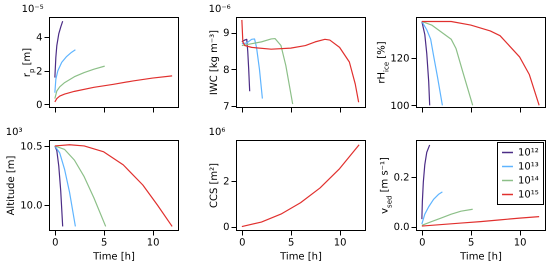 Image resolution: width=550 pixels, height=267 pixels. Describe the element at coordinates (217, 132) in the screenshot. I see `text: 10⁶` at that location.